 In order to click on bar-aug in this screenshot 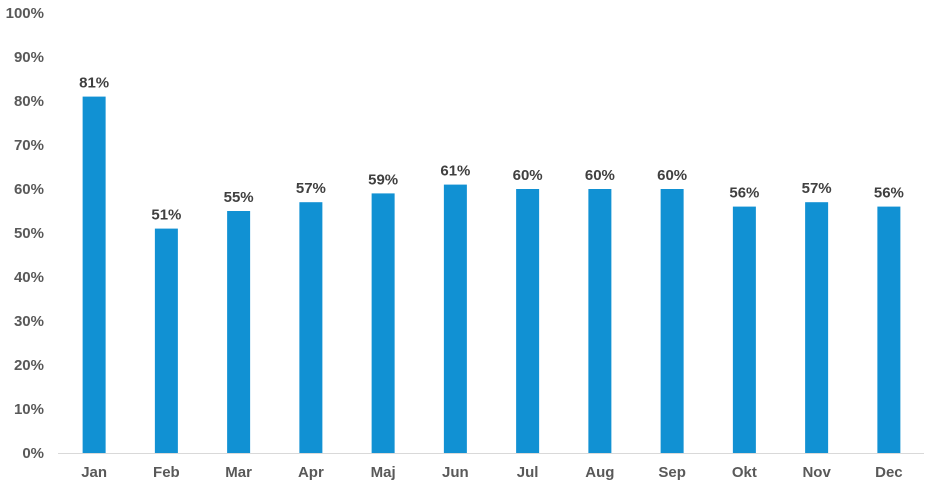, I will do `click(600, 321)`.